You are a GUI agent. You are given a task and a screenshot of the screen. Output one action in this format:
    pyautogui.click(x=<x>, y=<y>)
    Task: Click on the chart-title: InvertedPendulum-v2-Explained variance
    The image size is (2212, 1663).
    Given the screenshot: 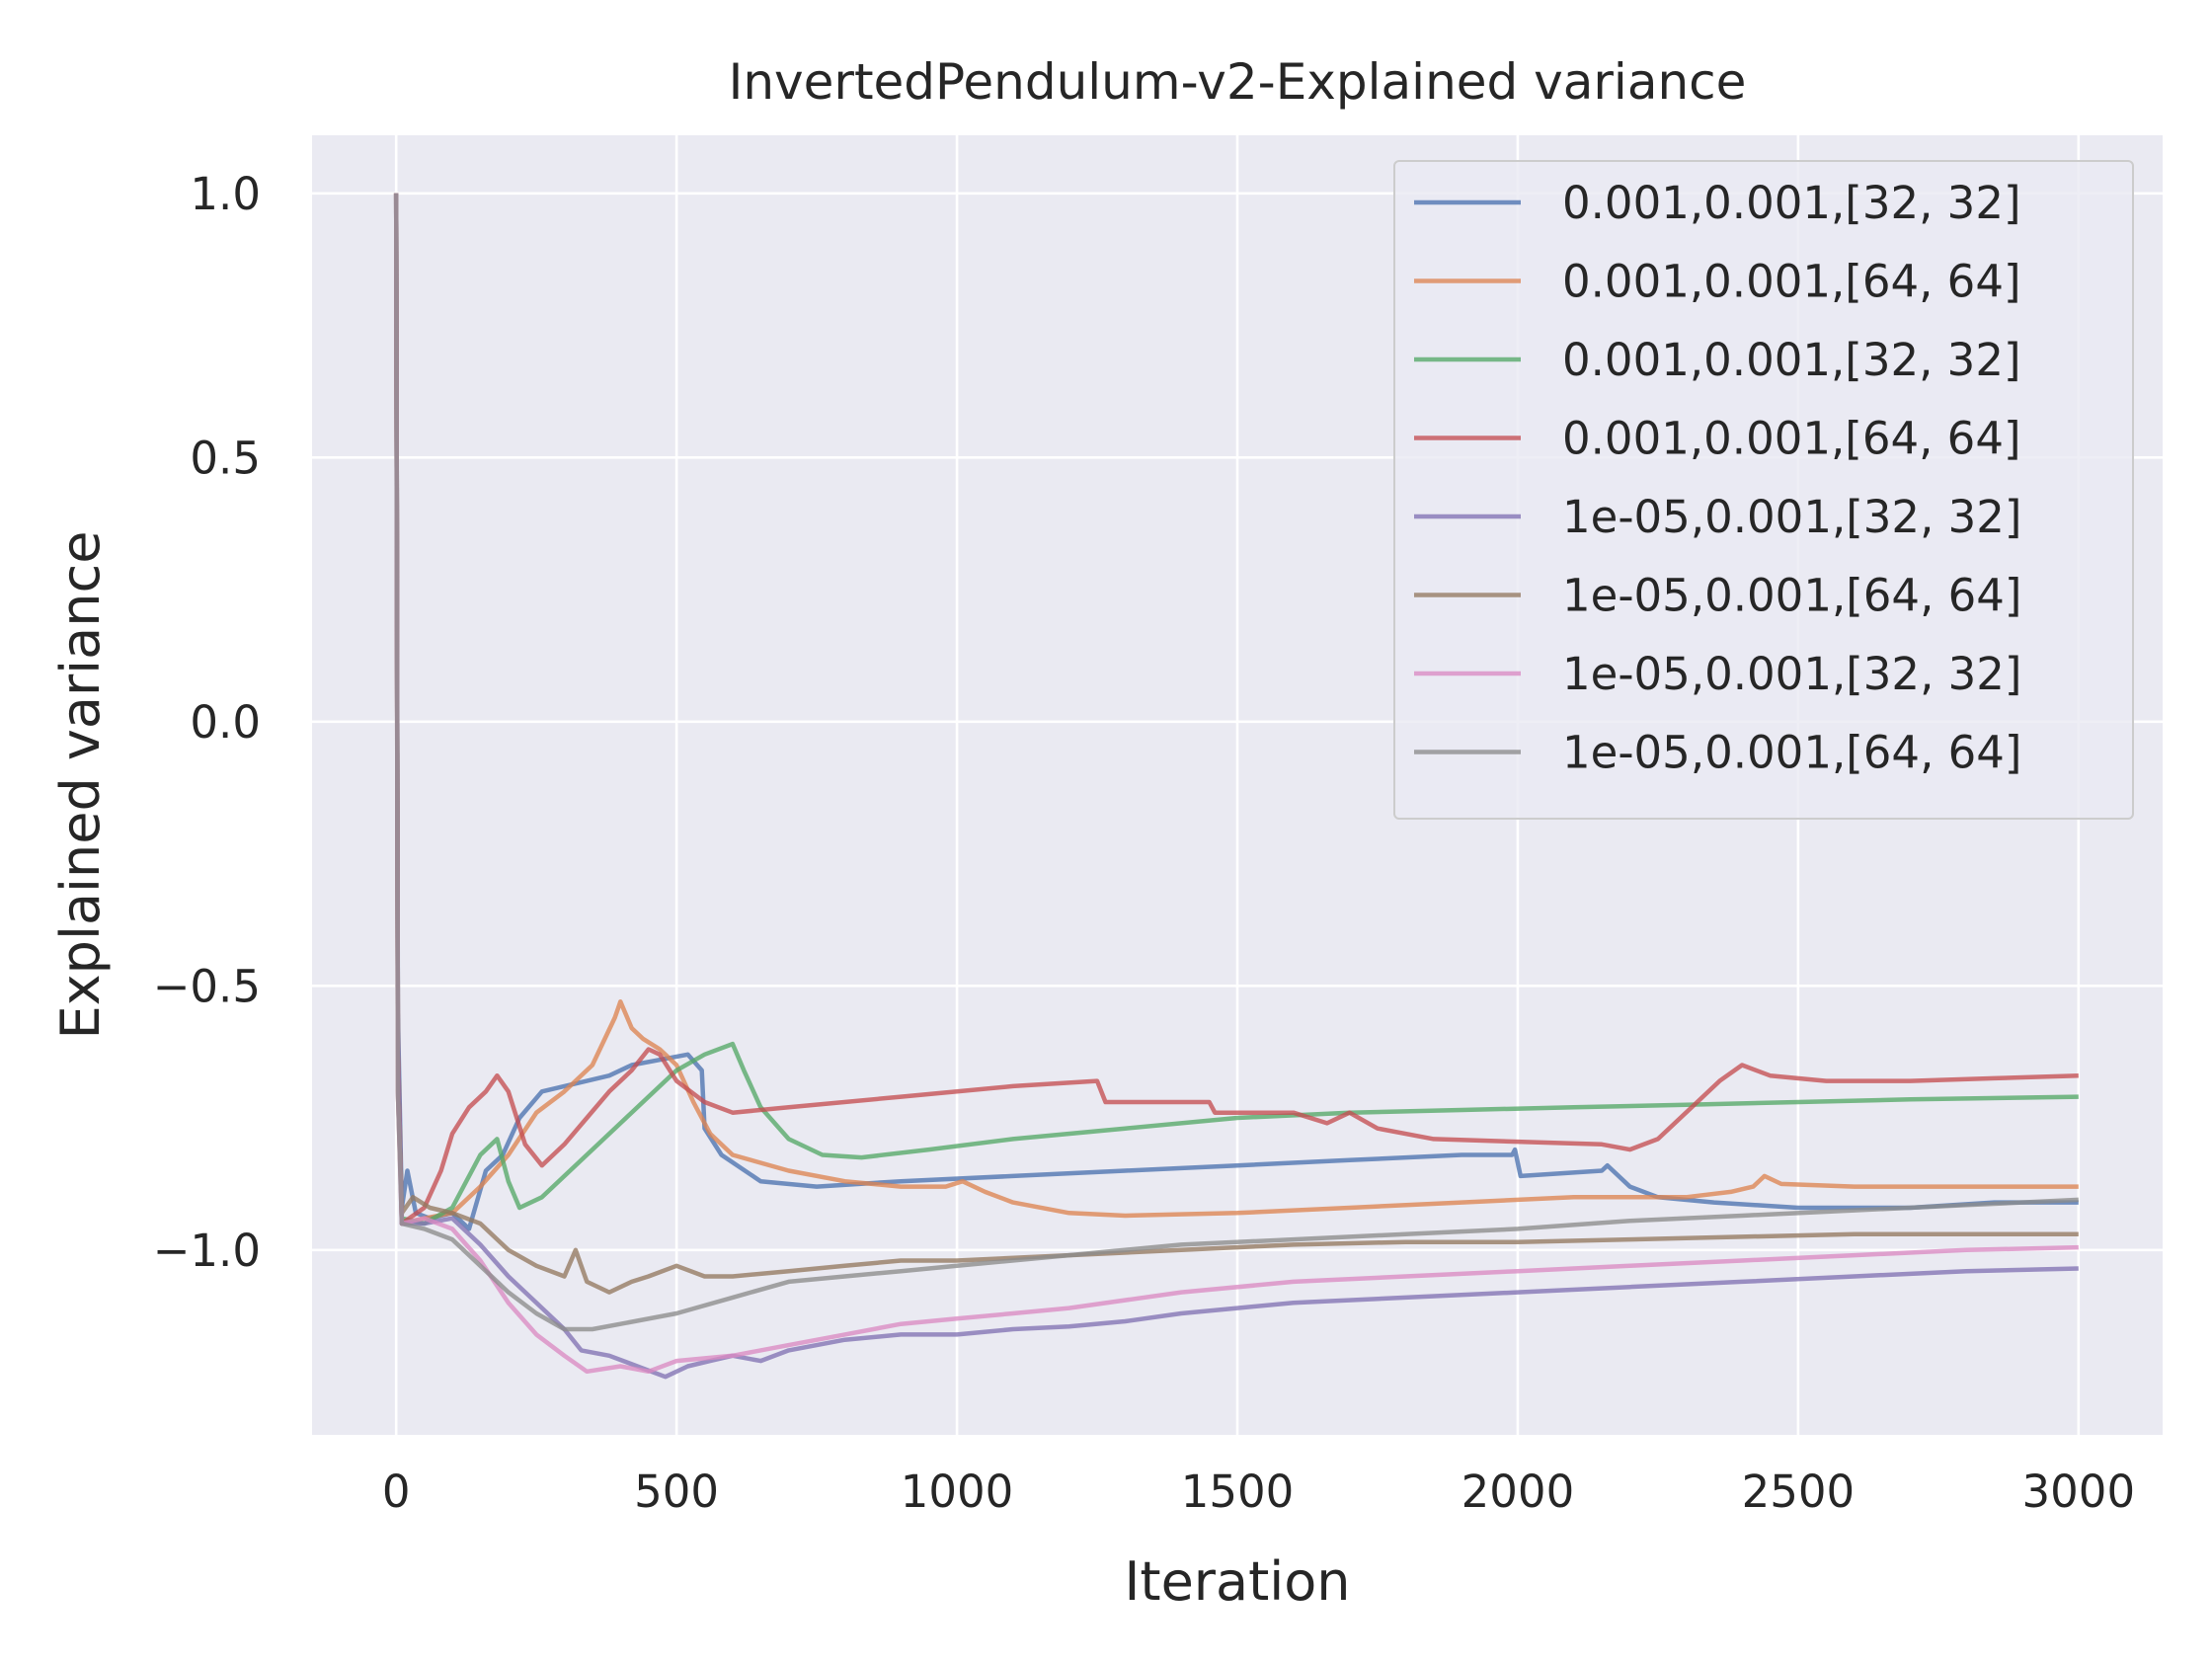 What is the action you would take?
    pyautogui.click(x=1238, y=82)
    